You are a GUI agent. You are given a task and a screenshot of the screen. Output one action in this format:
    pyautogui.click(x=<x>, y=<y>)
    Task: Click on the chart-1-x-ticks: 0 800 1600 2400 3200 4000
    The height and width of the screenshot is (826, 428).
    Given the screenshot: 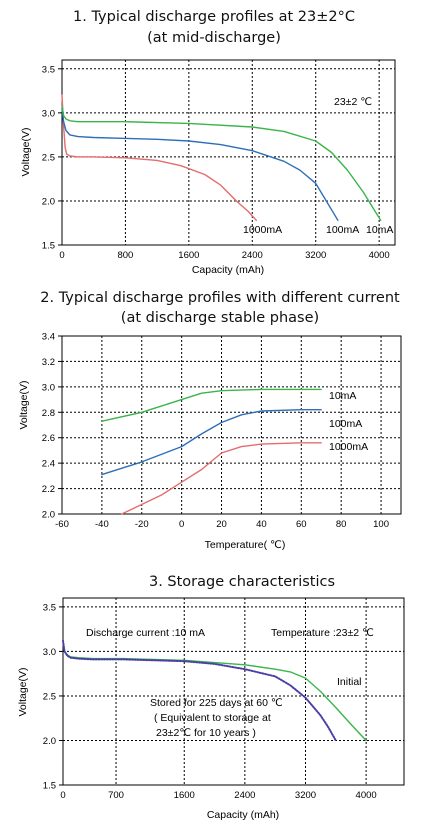 What is the action you would take?
    pyautogui.click(x=224, y=255)
    